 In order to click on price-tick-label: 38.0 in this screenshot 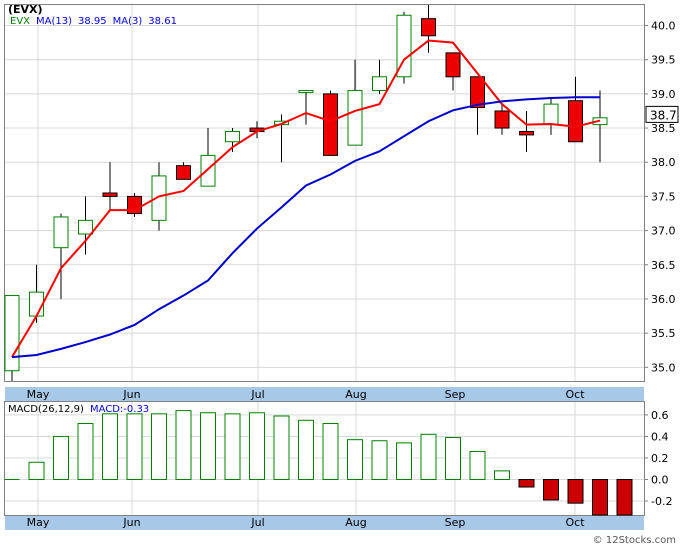, I will do `click(663, 162)`.